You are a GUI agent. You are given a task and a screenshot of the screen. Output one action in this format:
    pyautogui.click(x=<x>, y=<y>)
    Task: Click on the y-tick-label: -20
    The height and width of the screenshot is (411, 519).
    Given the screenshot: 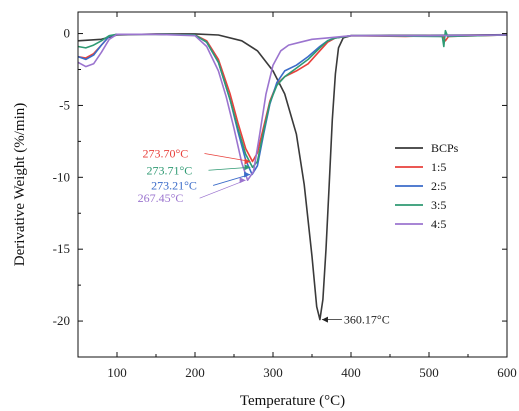 What is the action you would take?
    pyautogui.click(x=61, y=320)
    